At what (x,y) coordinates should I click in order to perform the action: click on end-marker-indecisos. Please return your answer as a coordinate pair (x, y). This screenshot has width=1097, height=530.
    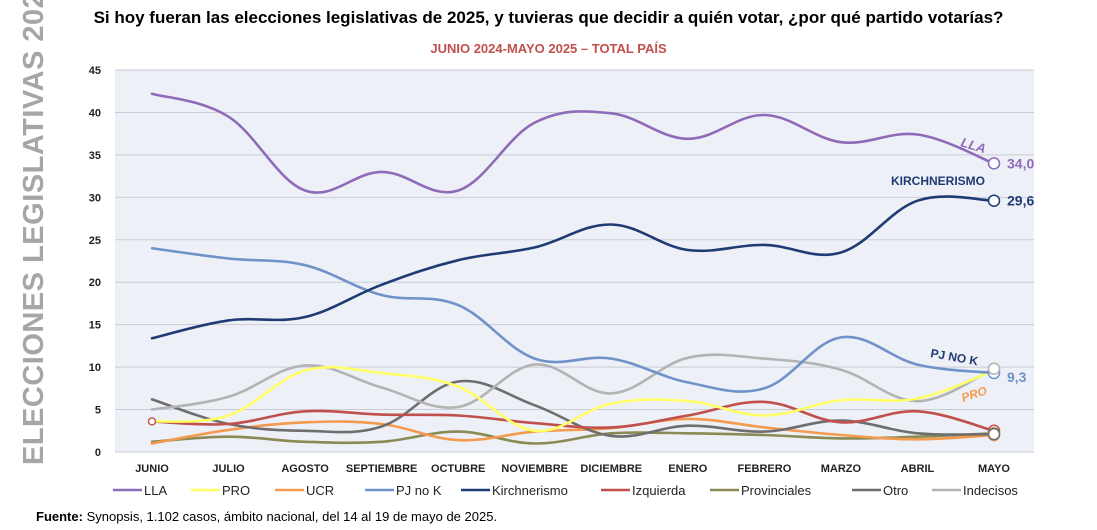
    Looking at the image, I should click on (994, 369).